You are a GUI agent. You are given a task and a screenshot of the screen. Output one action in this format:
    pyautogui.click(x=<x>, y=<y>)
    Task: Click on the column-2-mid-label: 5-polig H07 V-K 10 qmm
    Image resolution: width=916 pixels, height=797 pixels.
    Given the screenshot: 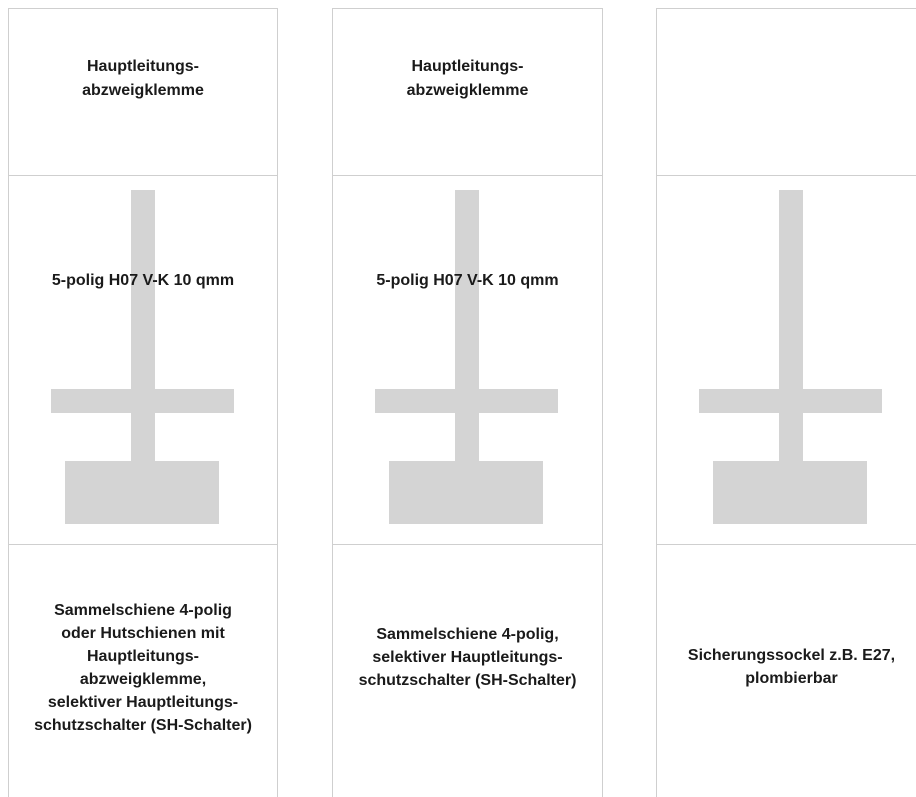 What is the action you would take?
    pyautogui.click(x=467, y=280)
    